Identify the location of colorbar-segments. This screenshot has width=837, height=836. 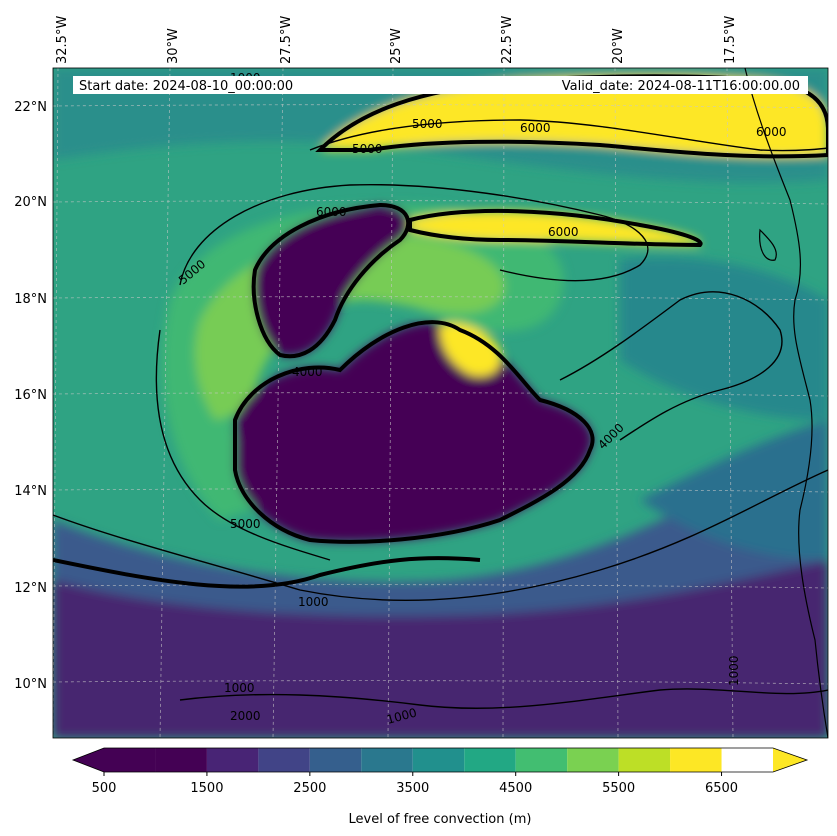
(413, 760).